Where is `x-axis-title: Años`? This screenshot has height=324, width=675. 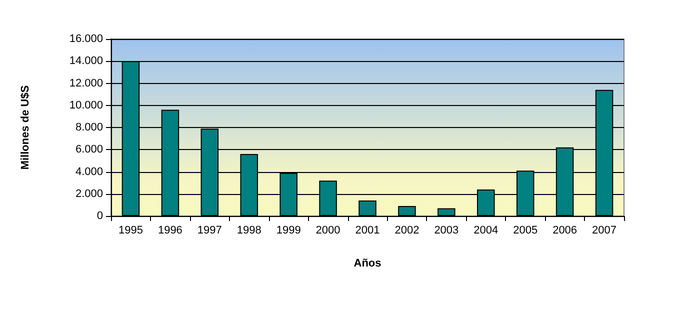
x-axis-title: Años is located at coordinates (368, 264).